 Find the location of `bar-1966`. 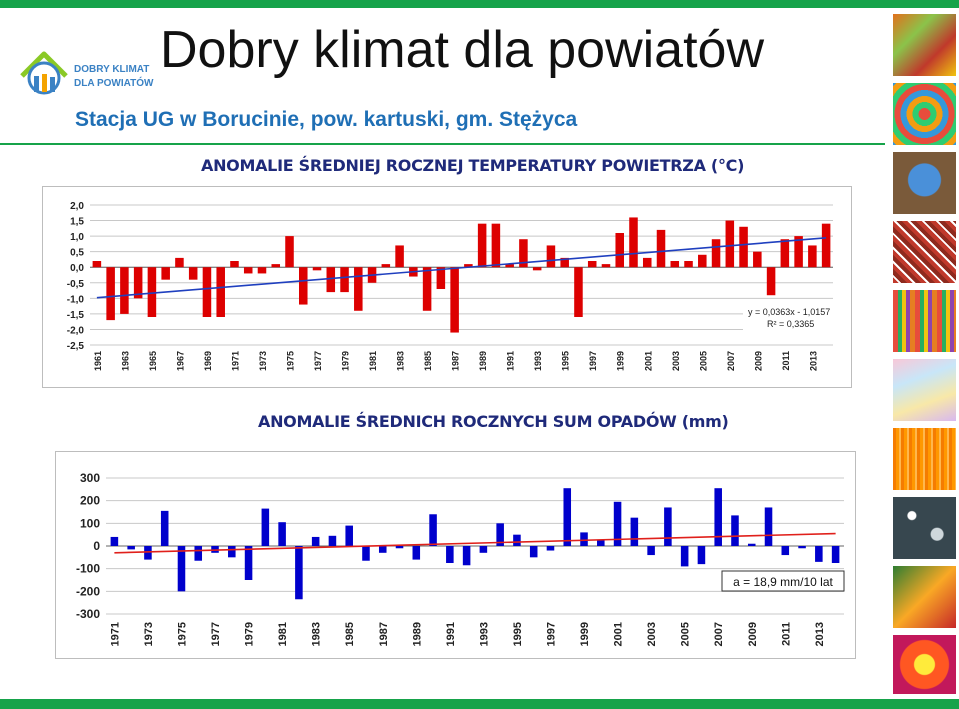

bar-1966 is located at coordinates (165, 273).